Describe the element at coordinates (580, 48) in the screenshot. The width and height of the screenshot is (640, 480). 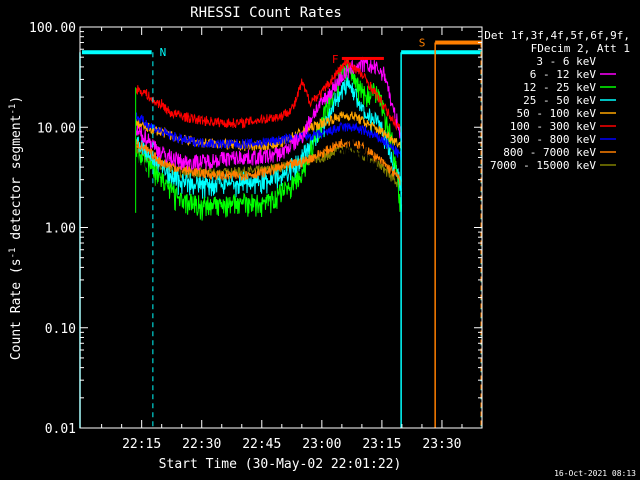
I see `legend-header-line-2: FDecim 2, Att 1` at that location.